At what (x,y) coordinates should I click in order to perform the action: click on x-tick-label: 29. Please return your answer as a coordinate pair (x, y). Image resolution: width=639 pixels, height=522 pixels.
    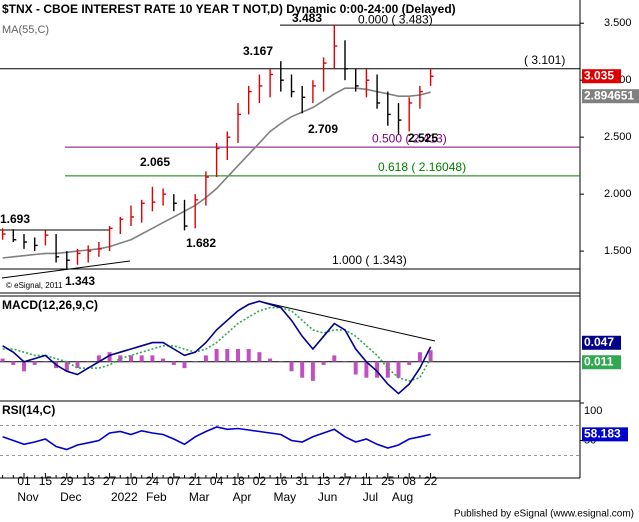
    Looking at the image, I should click on (67, 481).